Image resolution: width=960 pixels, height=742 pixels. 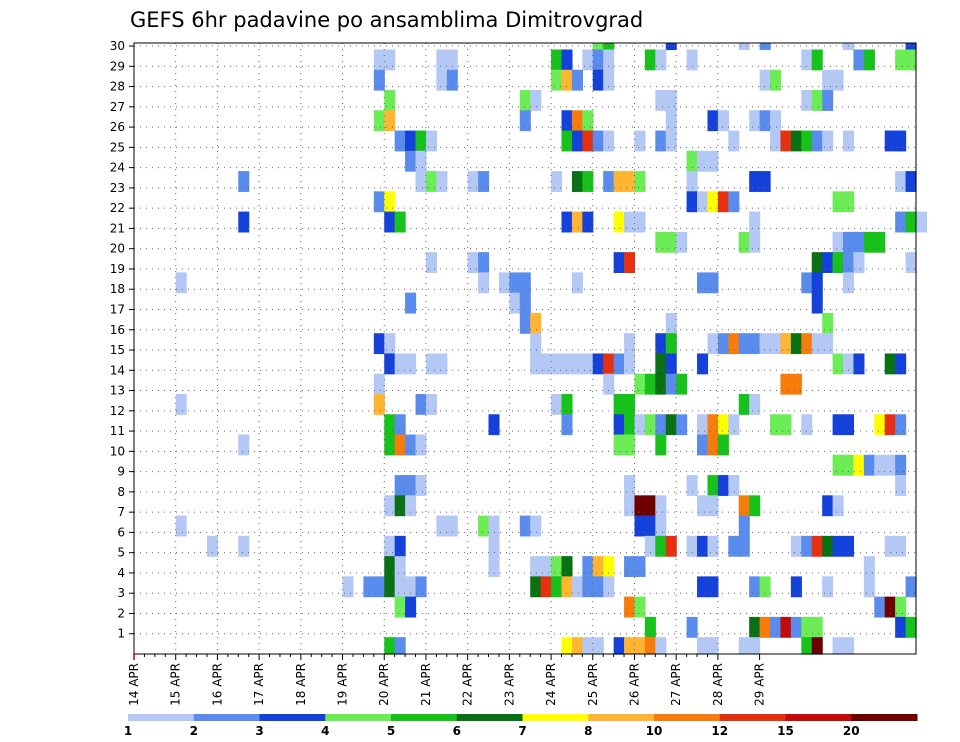 I want to click on y-tick-label: 23, so click(x=117, y=188).